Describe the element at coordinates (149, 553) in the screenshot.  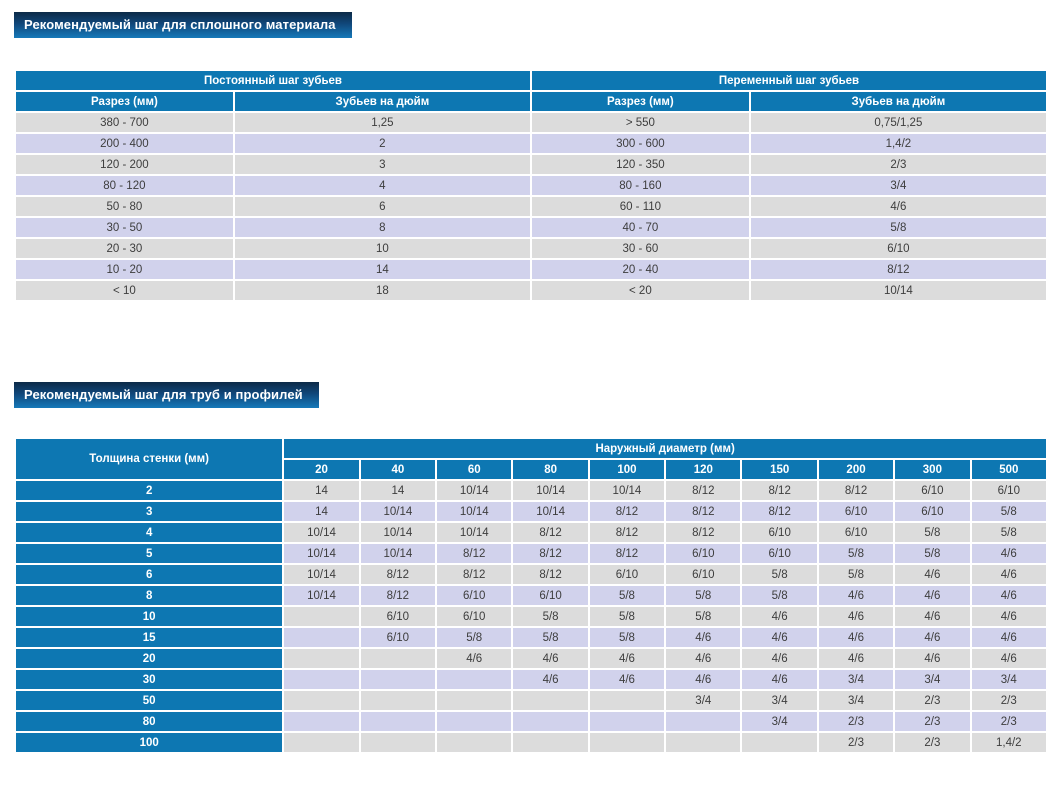
I see `wall-thickness-cell: 5` at that location.